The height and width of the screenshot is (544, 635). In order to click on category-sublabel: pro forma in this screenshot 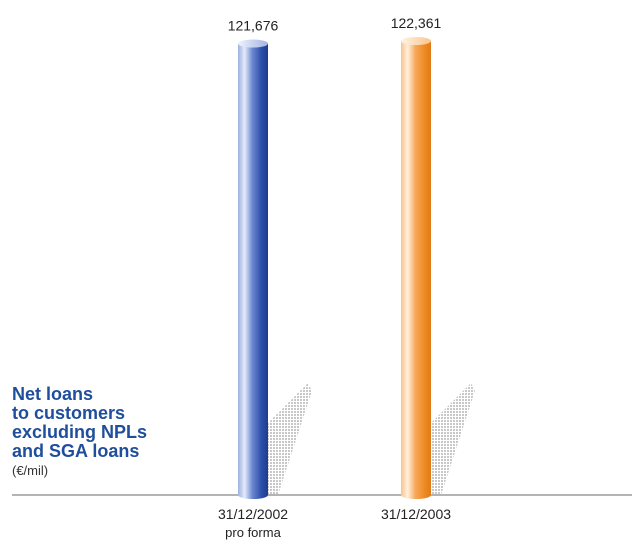, I will do `click(253, 532)`.